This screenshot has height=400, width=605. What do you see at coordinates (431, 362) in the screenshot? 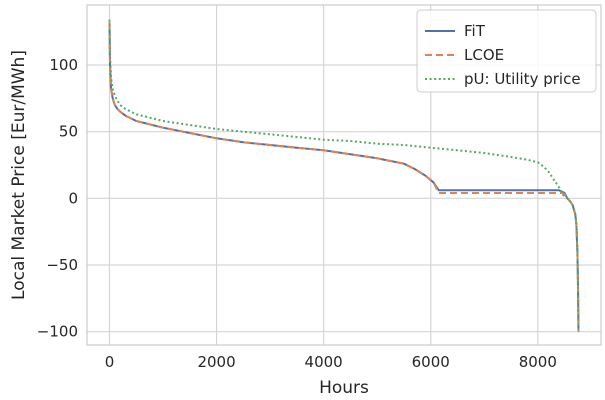
I see `x-tick-label: 6000` at bounding box center [431, 362].